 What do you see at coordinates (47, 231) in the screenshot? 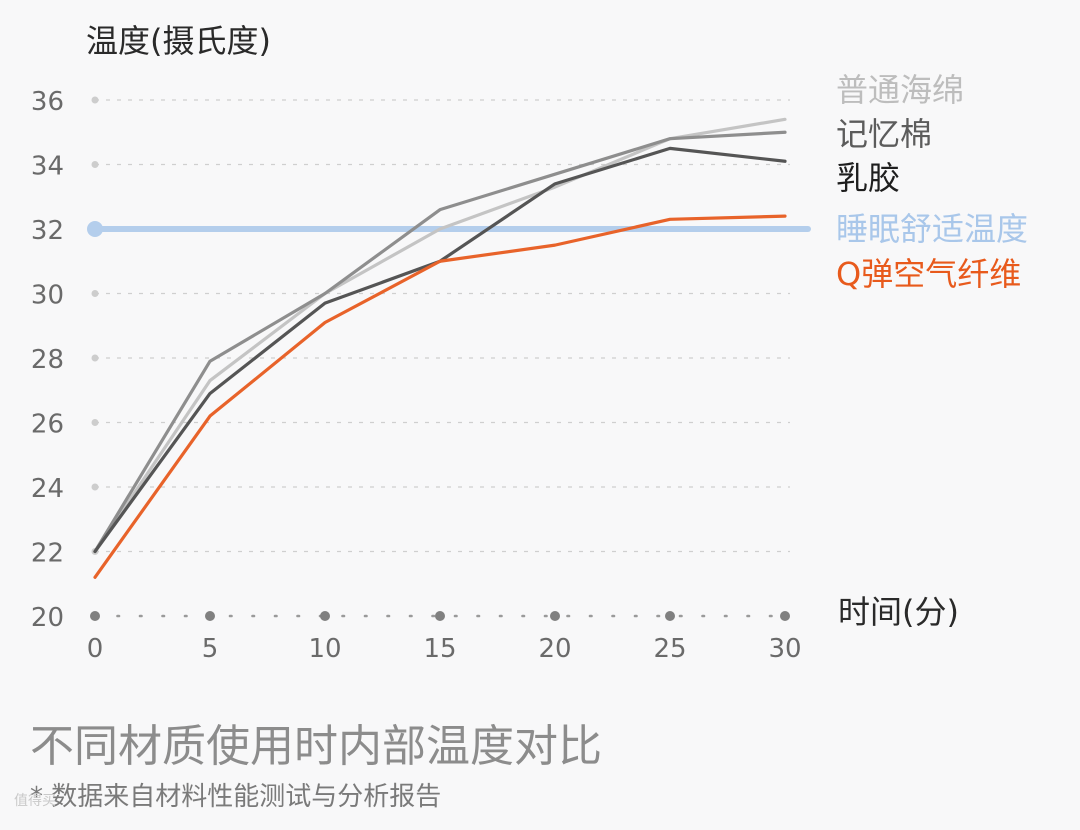
I see `y-tick-32: 32` at bounding box center [47, 231].